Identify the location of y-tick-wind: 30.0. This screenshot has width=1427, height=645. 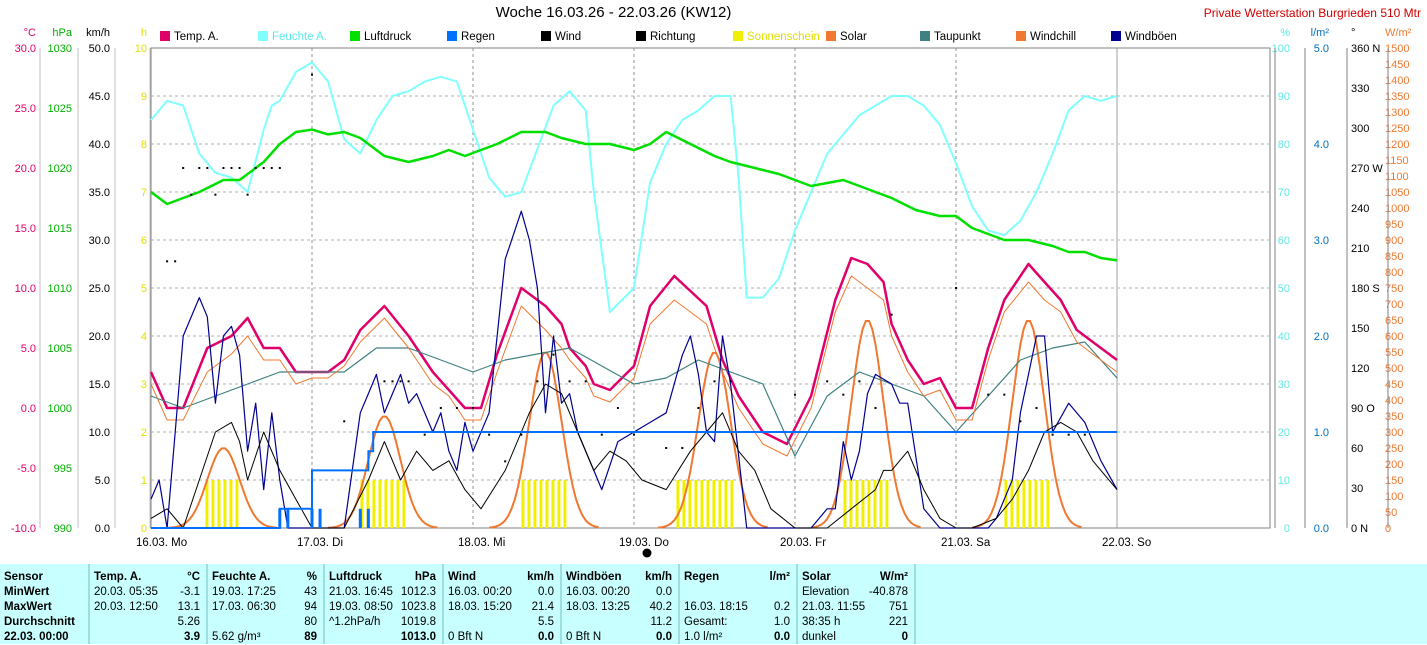
(99, 241).